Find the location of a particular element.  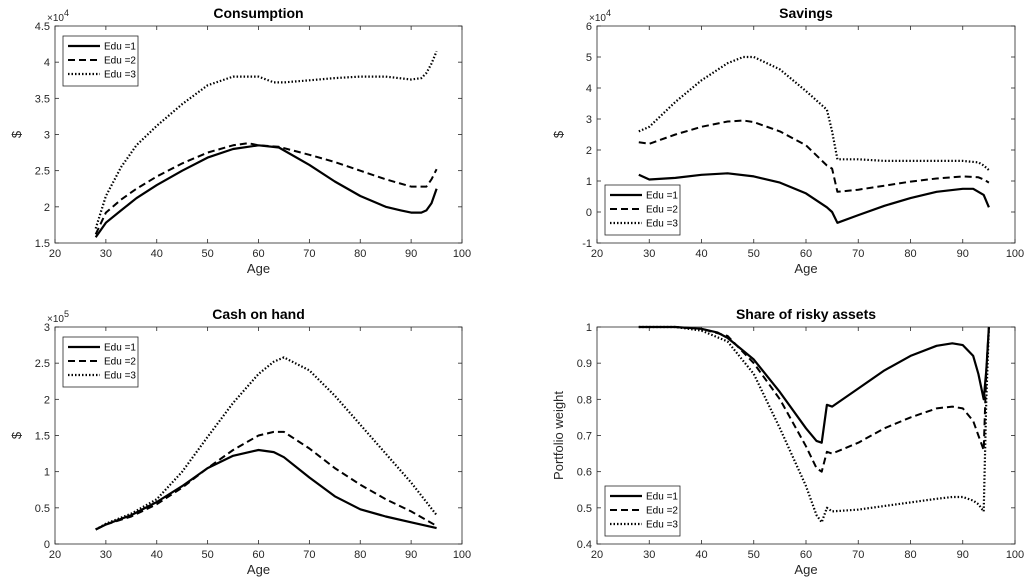

y-tick-label: 4 is located at coordinates (47, 63).